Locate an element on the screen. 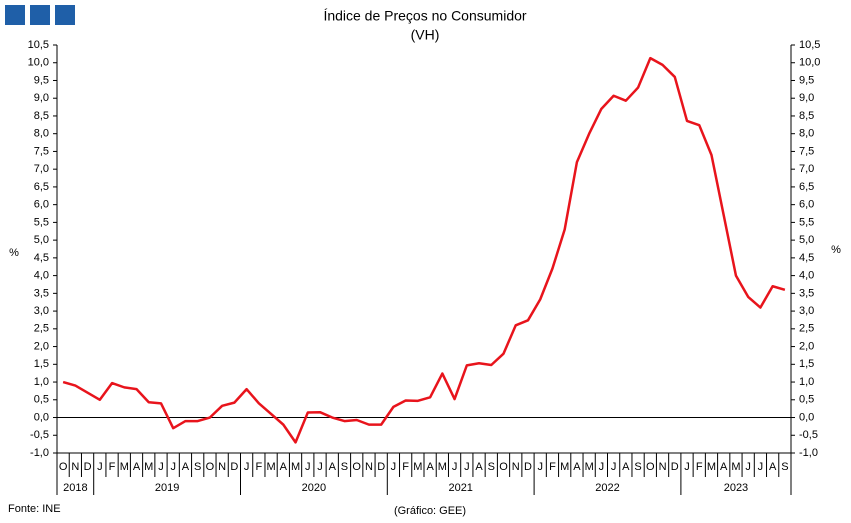 This screenshot has width=851, height=523. y-tick-label: 0,0 is located at coordinates (41, 417).